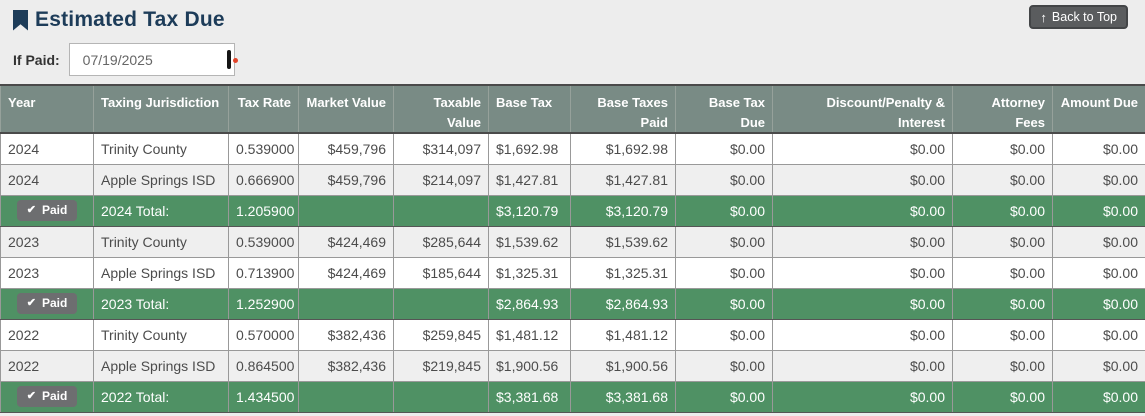 This screenshot has height=416, width=1145. What do you see at coordinates (623, 303) in the screenshot?
I see `cell-base_taxes_paid: $2,864.93` at bounding box center [623, 303].